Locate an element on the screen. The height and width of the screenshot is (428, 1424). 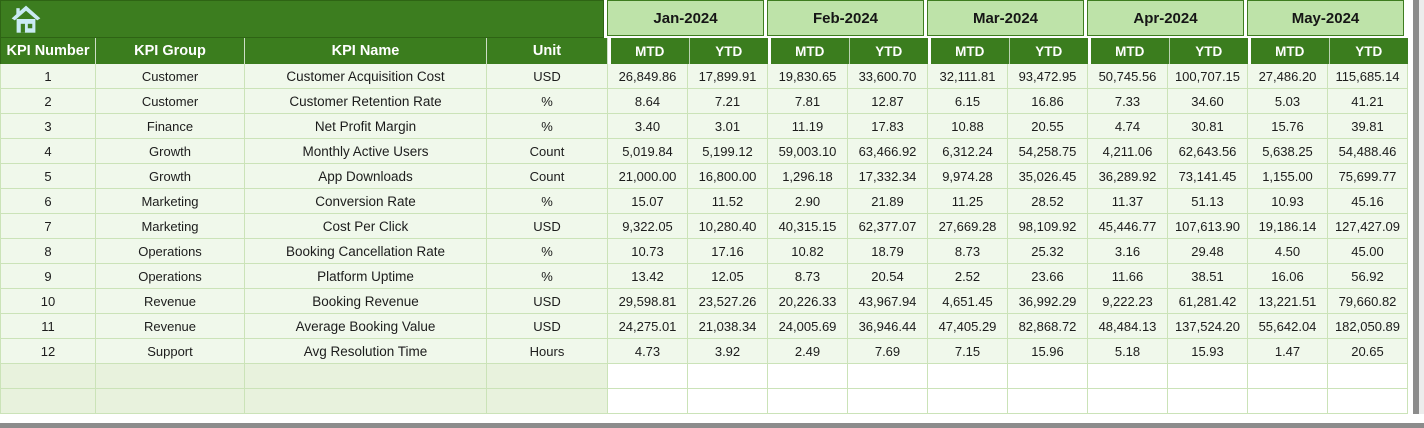
value-cell-feb-mtd: 40,315.15 is located at coordinates (808, 226).